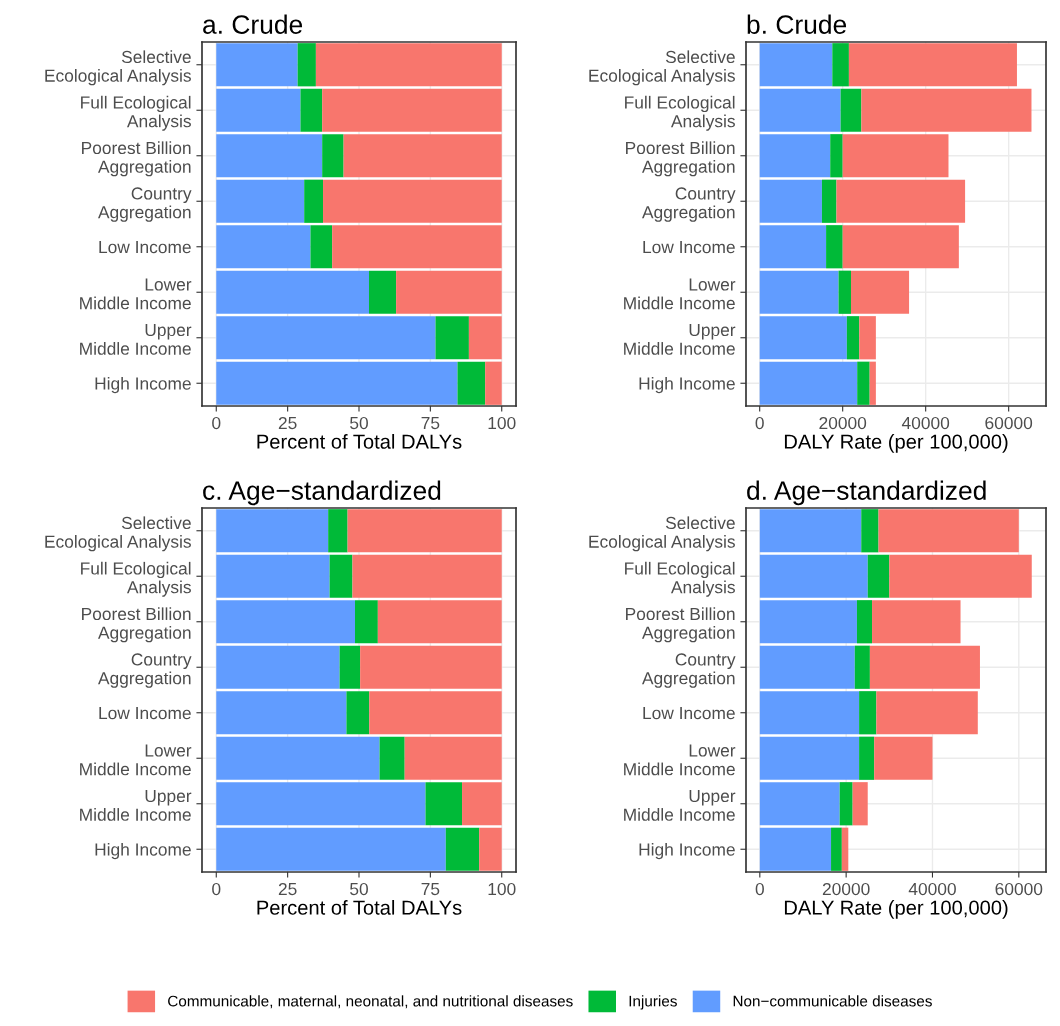 This screenshot has width=1060, height=1026. I want to click on y-tick-label: High Income, so click(143, 851).